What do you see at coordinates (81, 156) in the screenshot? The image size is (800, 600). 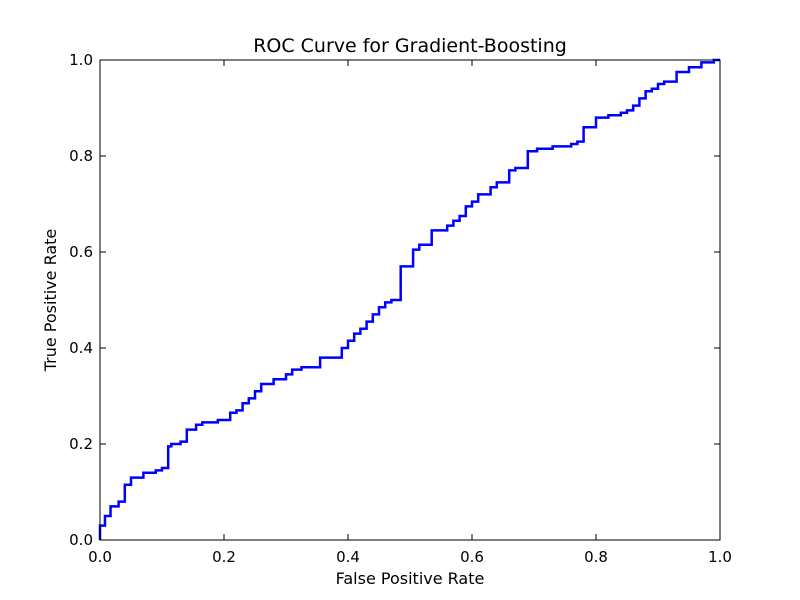 I see `y-tick-label: 0.8` at bounding box center [81, 156].